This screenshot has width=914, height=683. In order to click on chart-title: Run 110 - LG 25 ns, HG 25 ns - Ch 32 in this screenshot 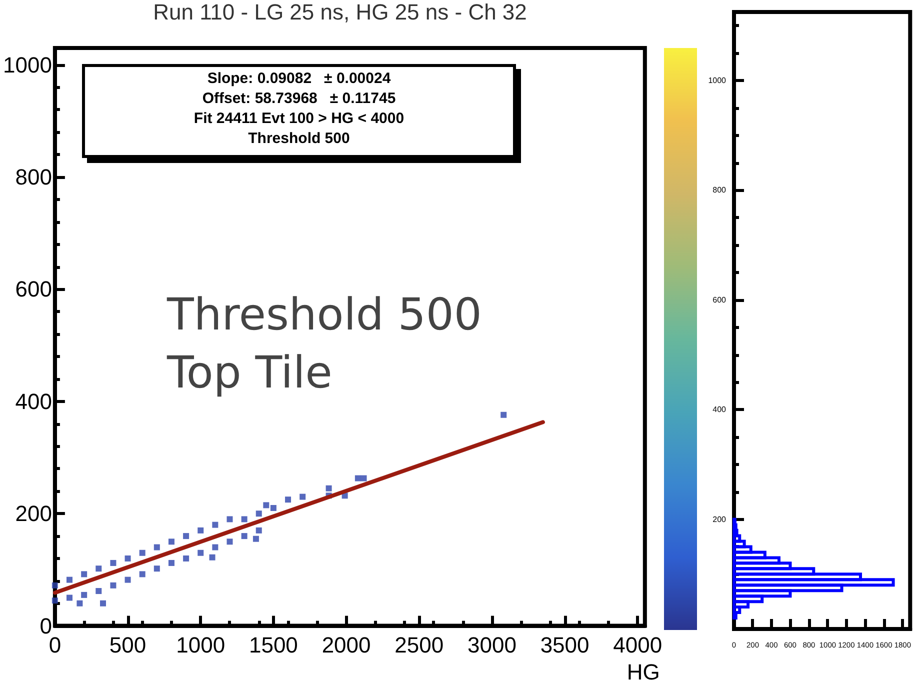, I will do `click(340, 12)`.